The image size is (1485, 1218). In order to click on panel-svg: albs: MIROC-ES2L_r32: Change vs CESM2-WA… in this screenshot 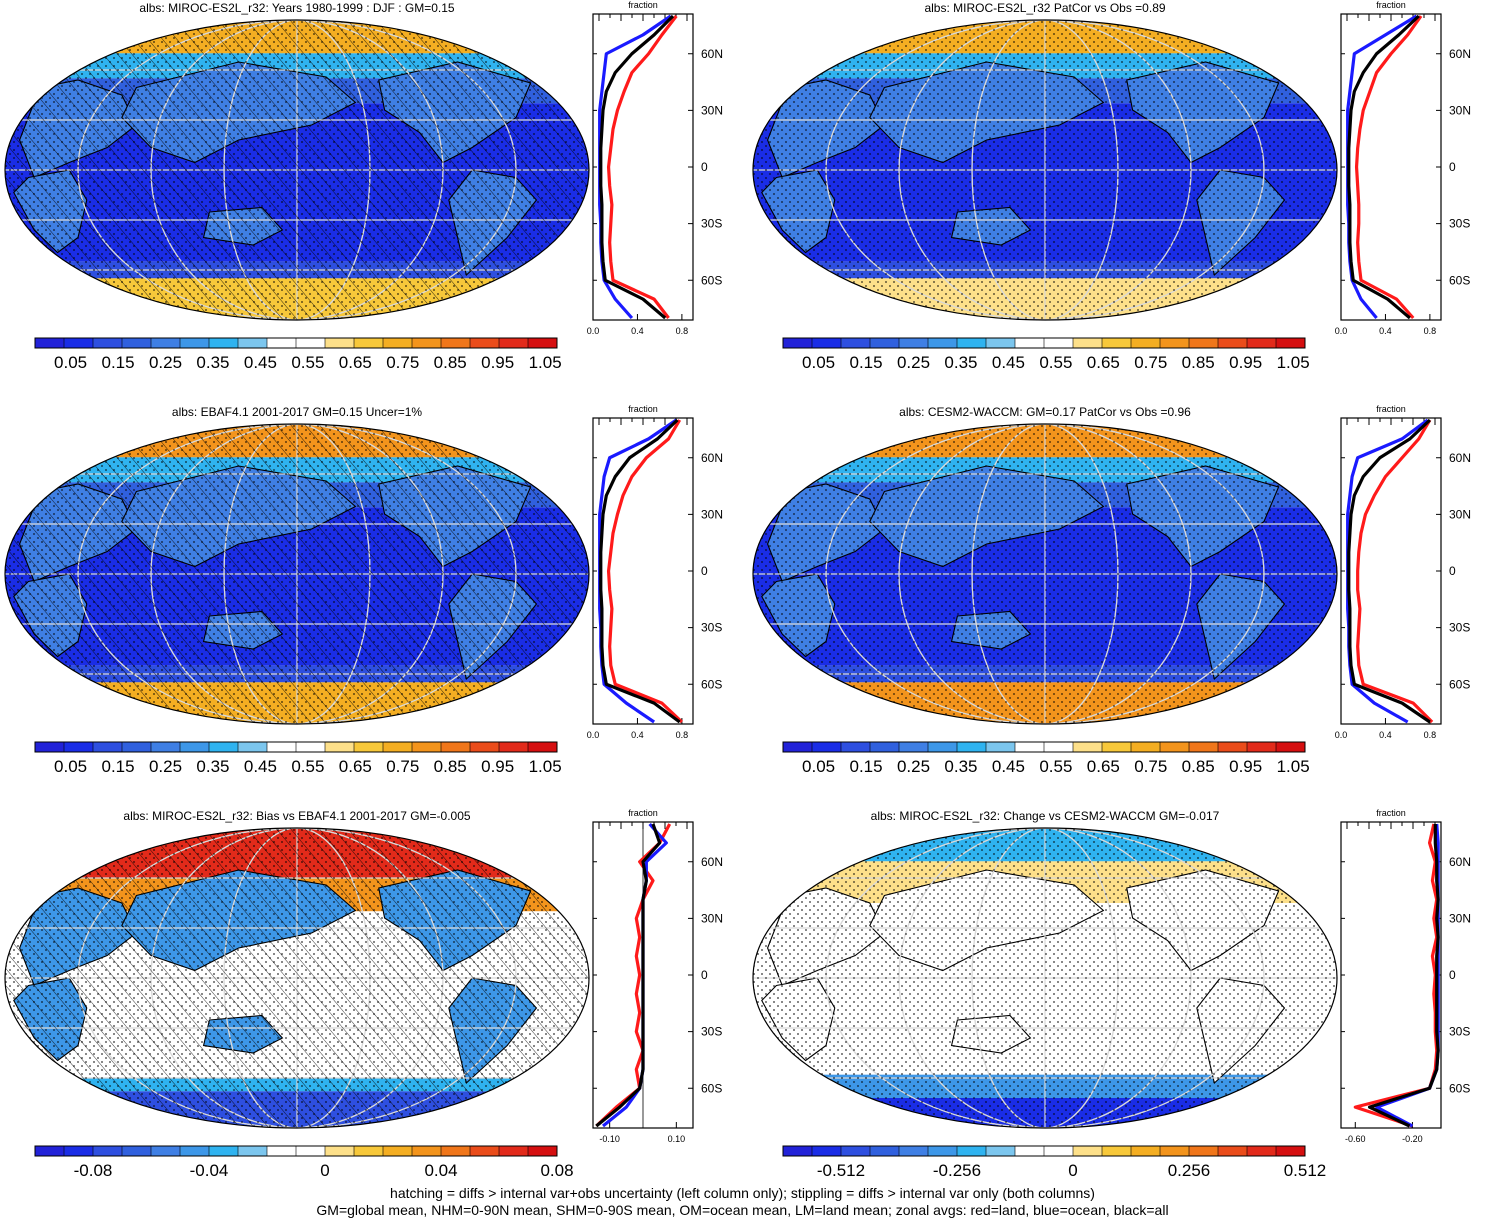, I will do `click(1111, 994)`.